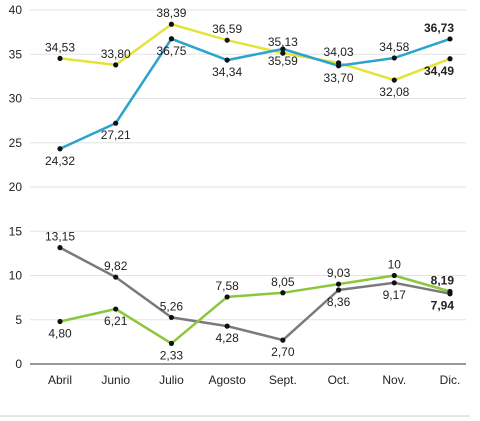  I want to click on data-label: 35,13, so click(283, 42).